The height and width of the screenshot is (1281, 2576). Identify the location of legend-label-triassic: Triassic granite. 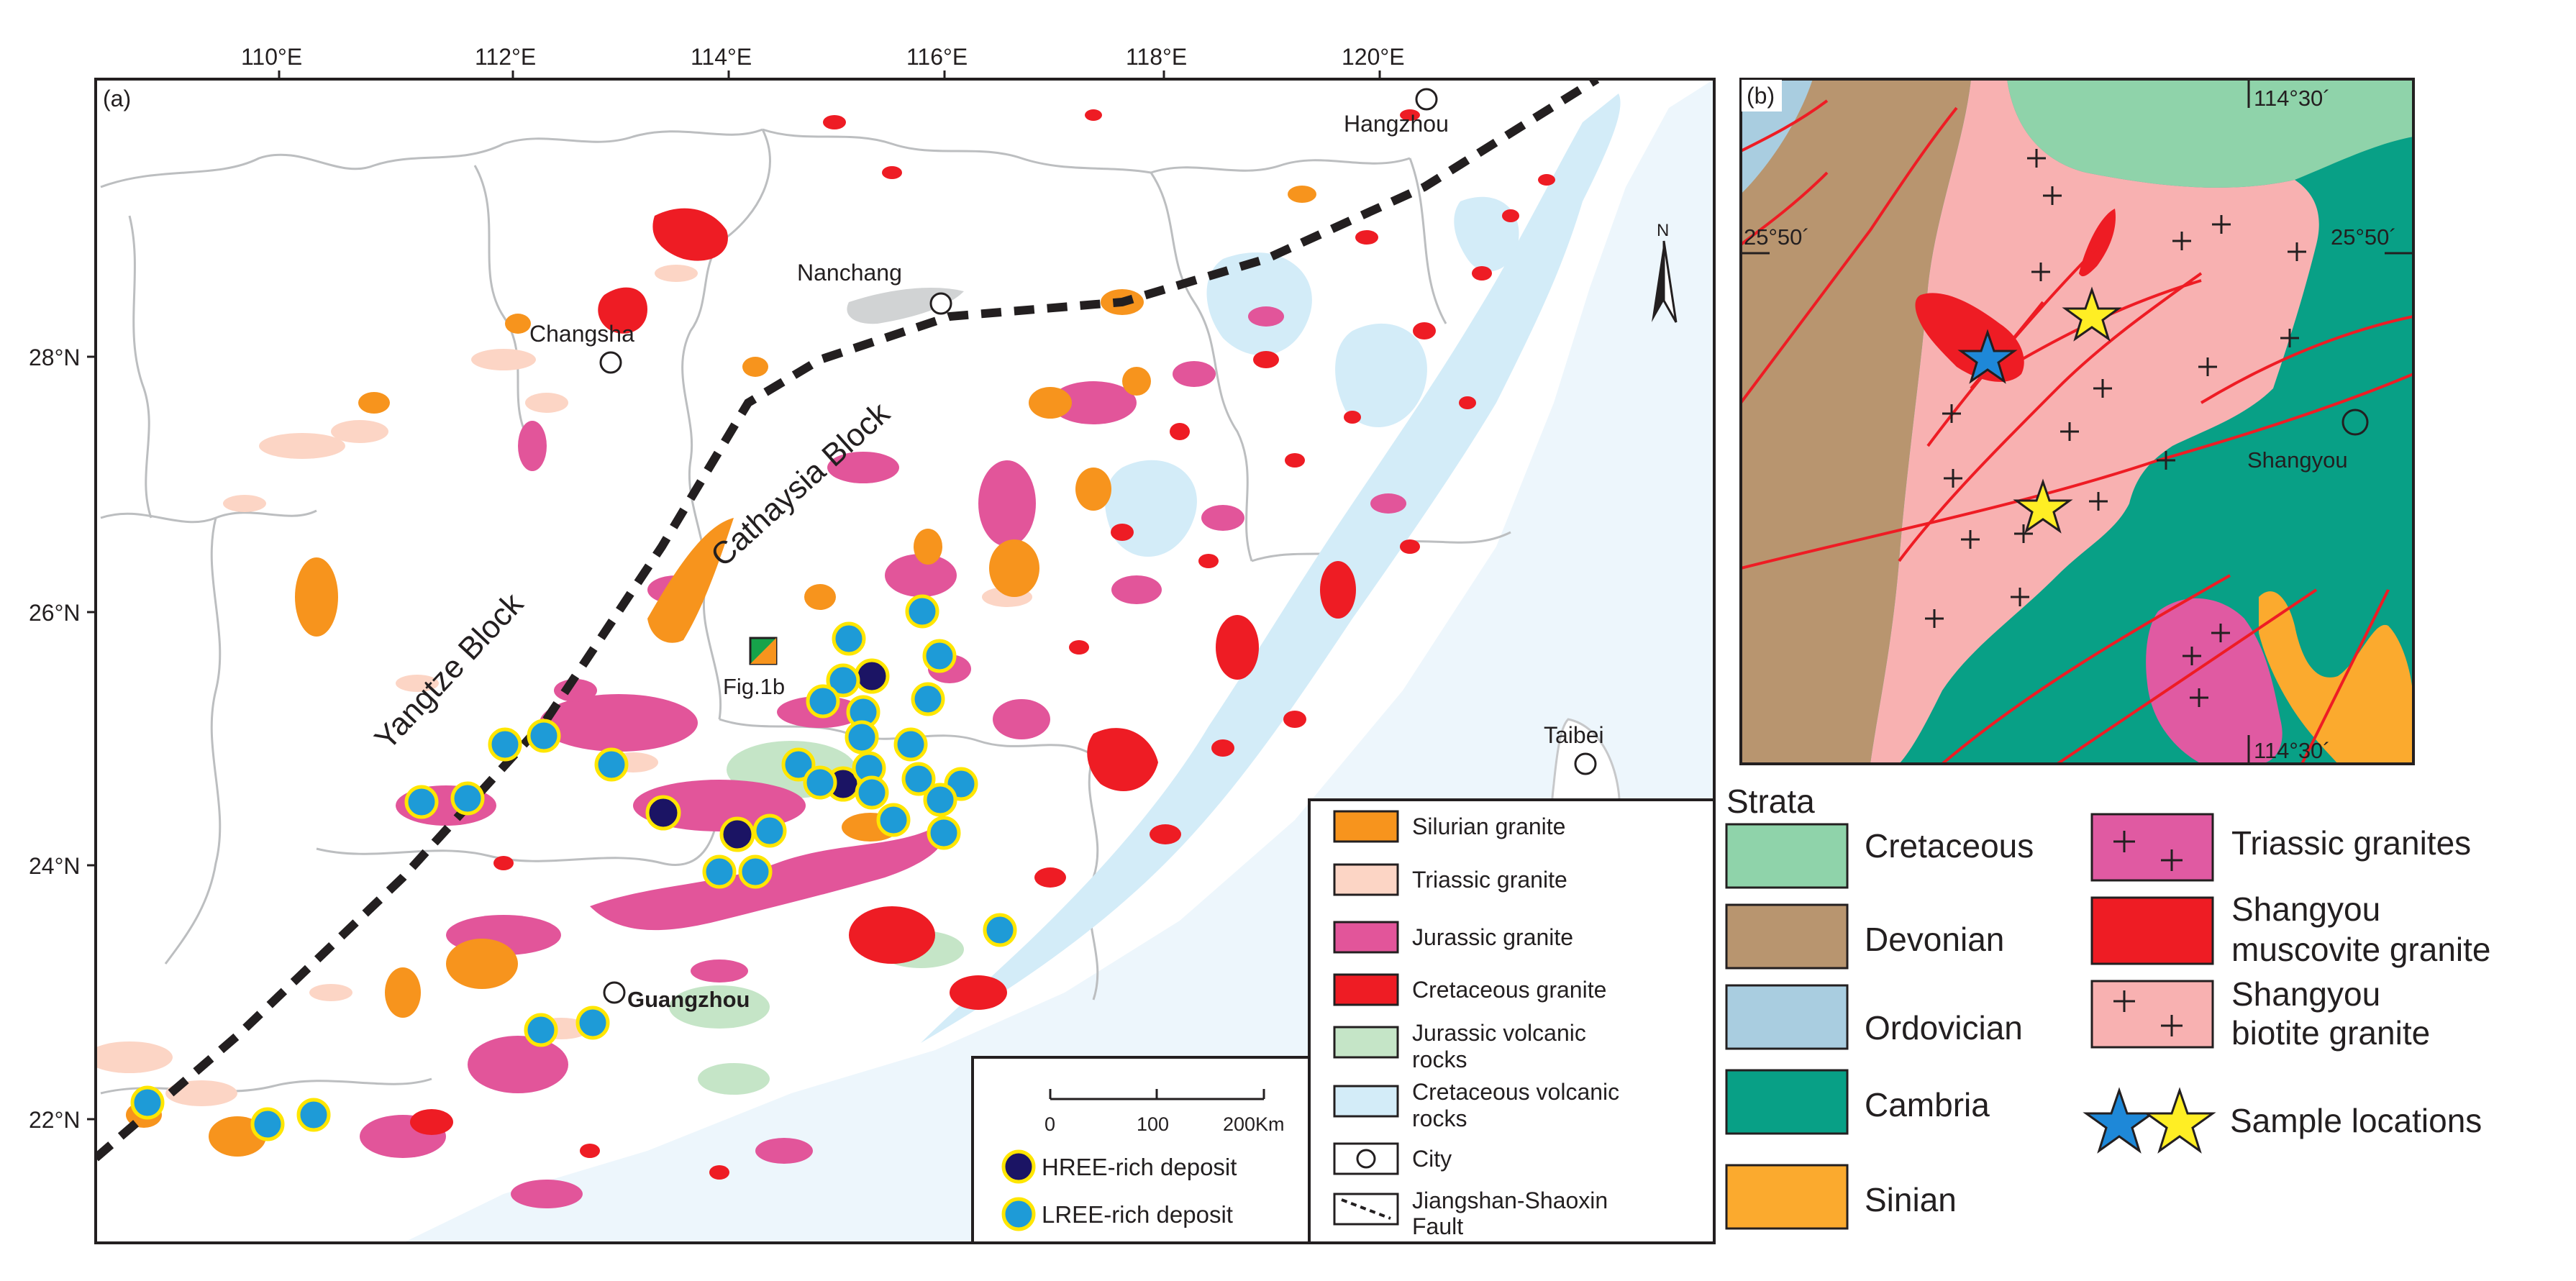
(1489, 880).